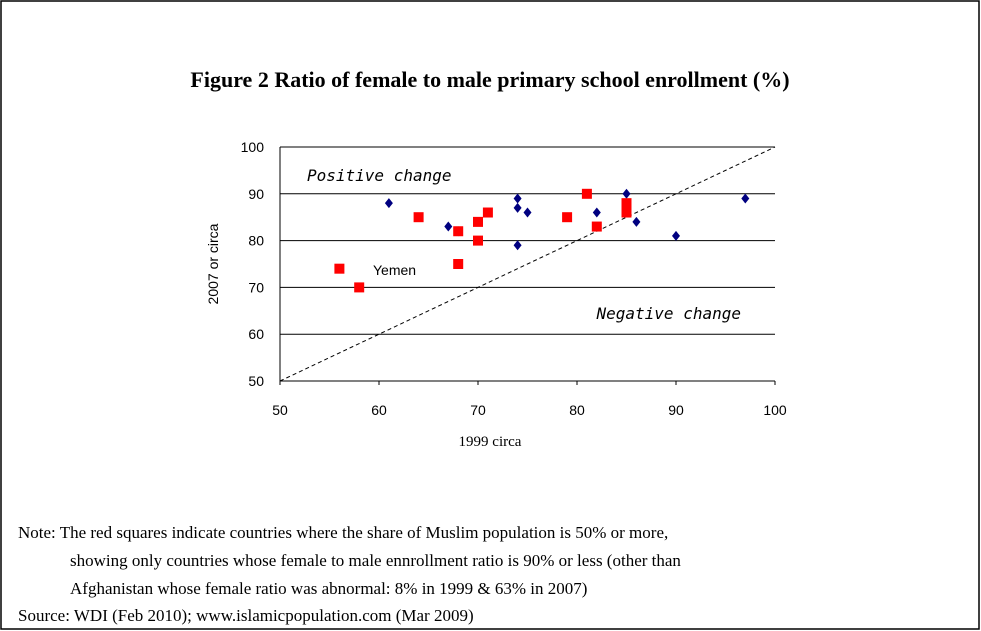 The width and height of the screenshot is (981, 631). Describe the element at coordinates (577, 410) in the screenshot. I see `x-tick-label: 80` at that location.